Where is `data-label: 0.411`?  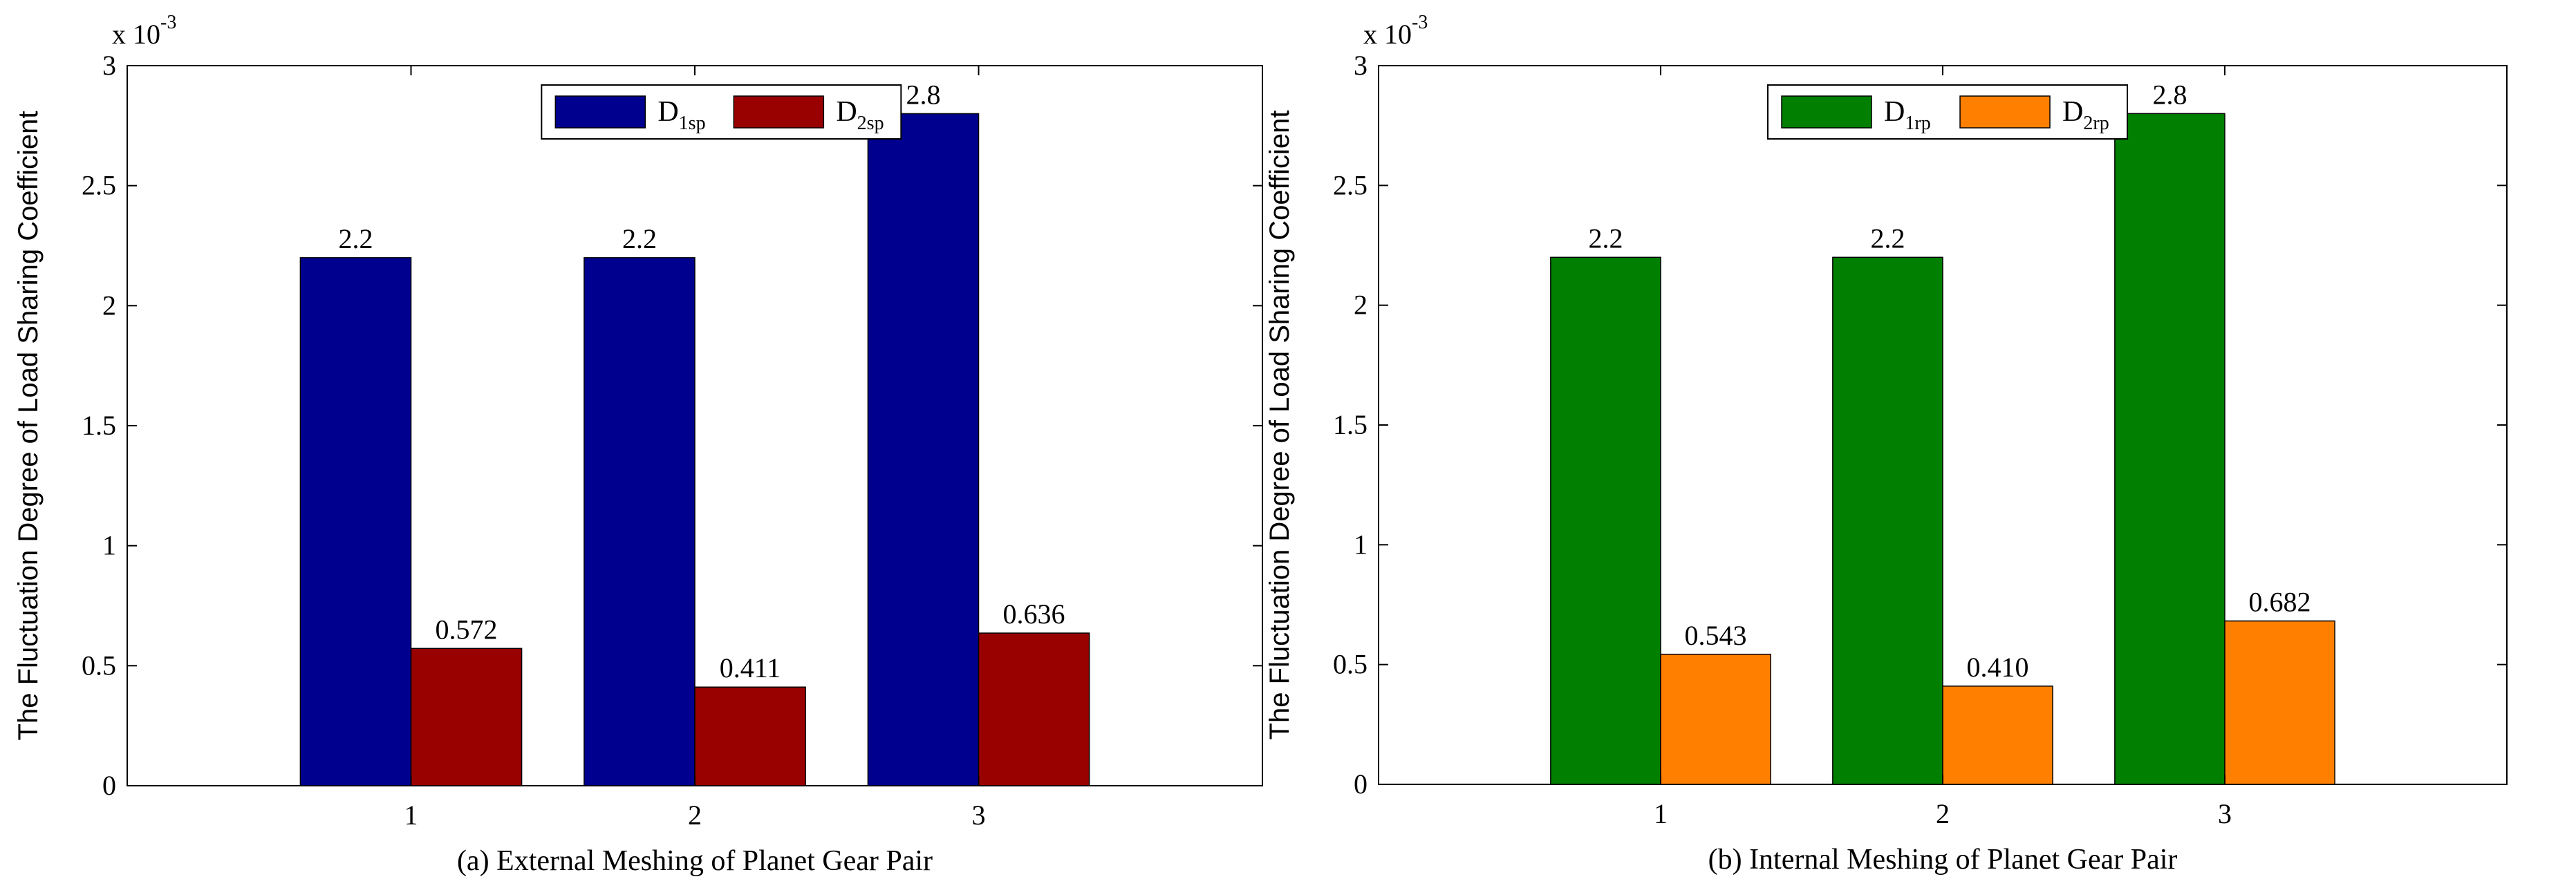
data-label: 0.411 is located at coordinates (750, 667).